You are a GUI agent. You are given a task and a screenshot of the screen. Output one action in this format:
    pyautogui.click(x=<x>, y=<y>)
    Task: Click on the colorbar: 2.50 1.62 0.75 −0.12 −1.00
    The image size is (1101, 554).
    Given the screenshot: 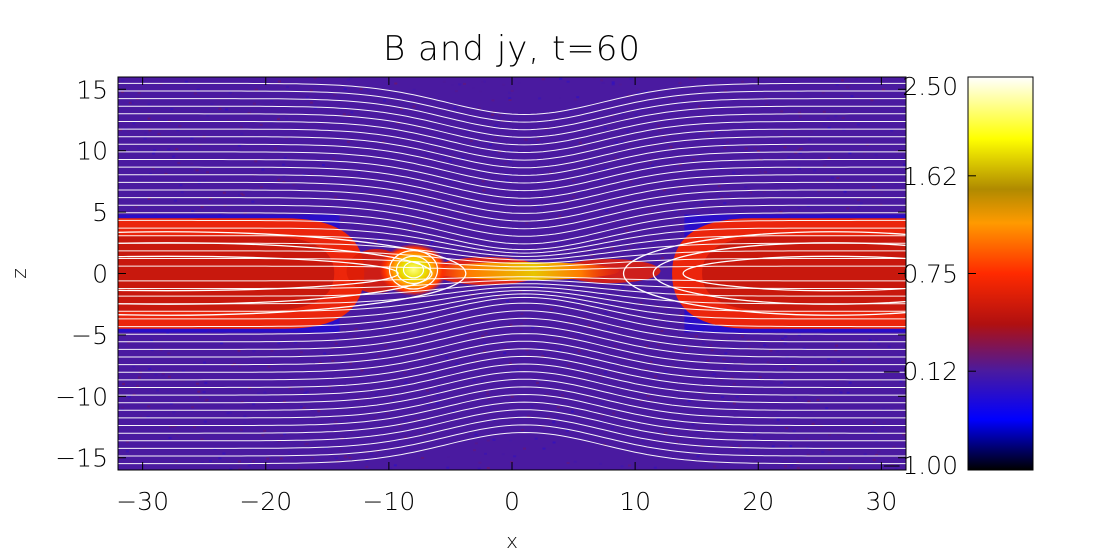 What is the action you would take?
    pyautogui.click(x=957, y=276)
    